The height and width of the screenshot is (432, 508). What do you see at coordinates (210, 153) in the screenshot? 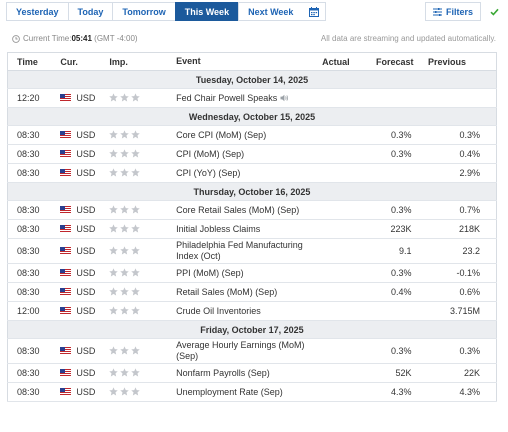
I see `event-name: CPI (MoM) (Sep)` at bounding box center [210, 153].